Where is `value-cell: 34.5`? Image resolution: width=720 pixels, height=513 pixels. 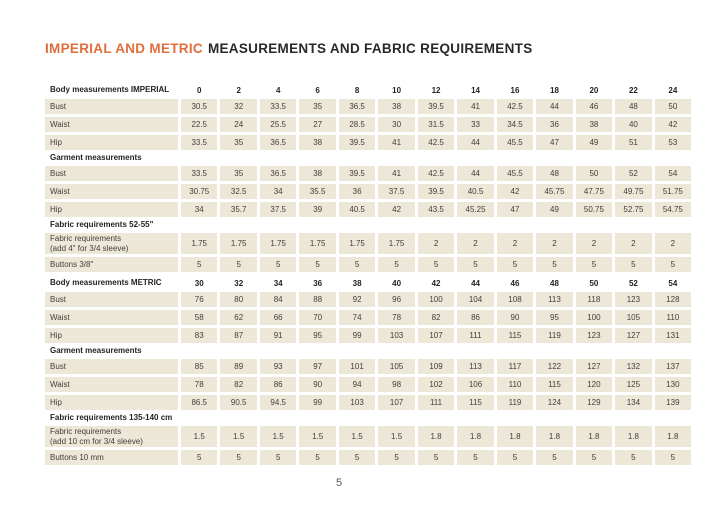 value-cell: 34.5 is located at coordinates (515, 124).